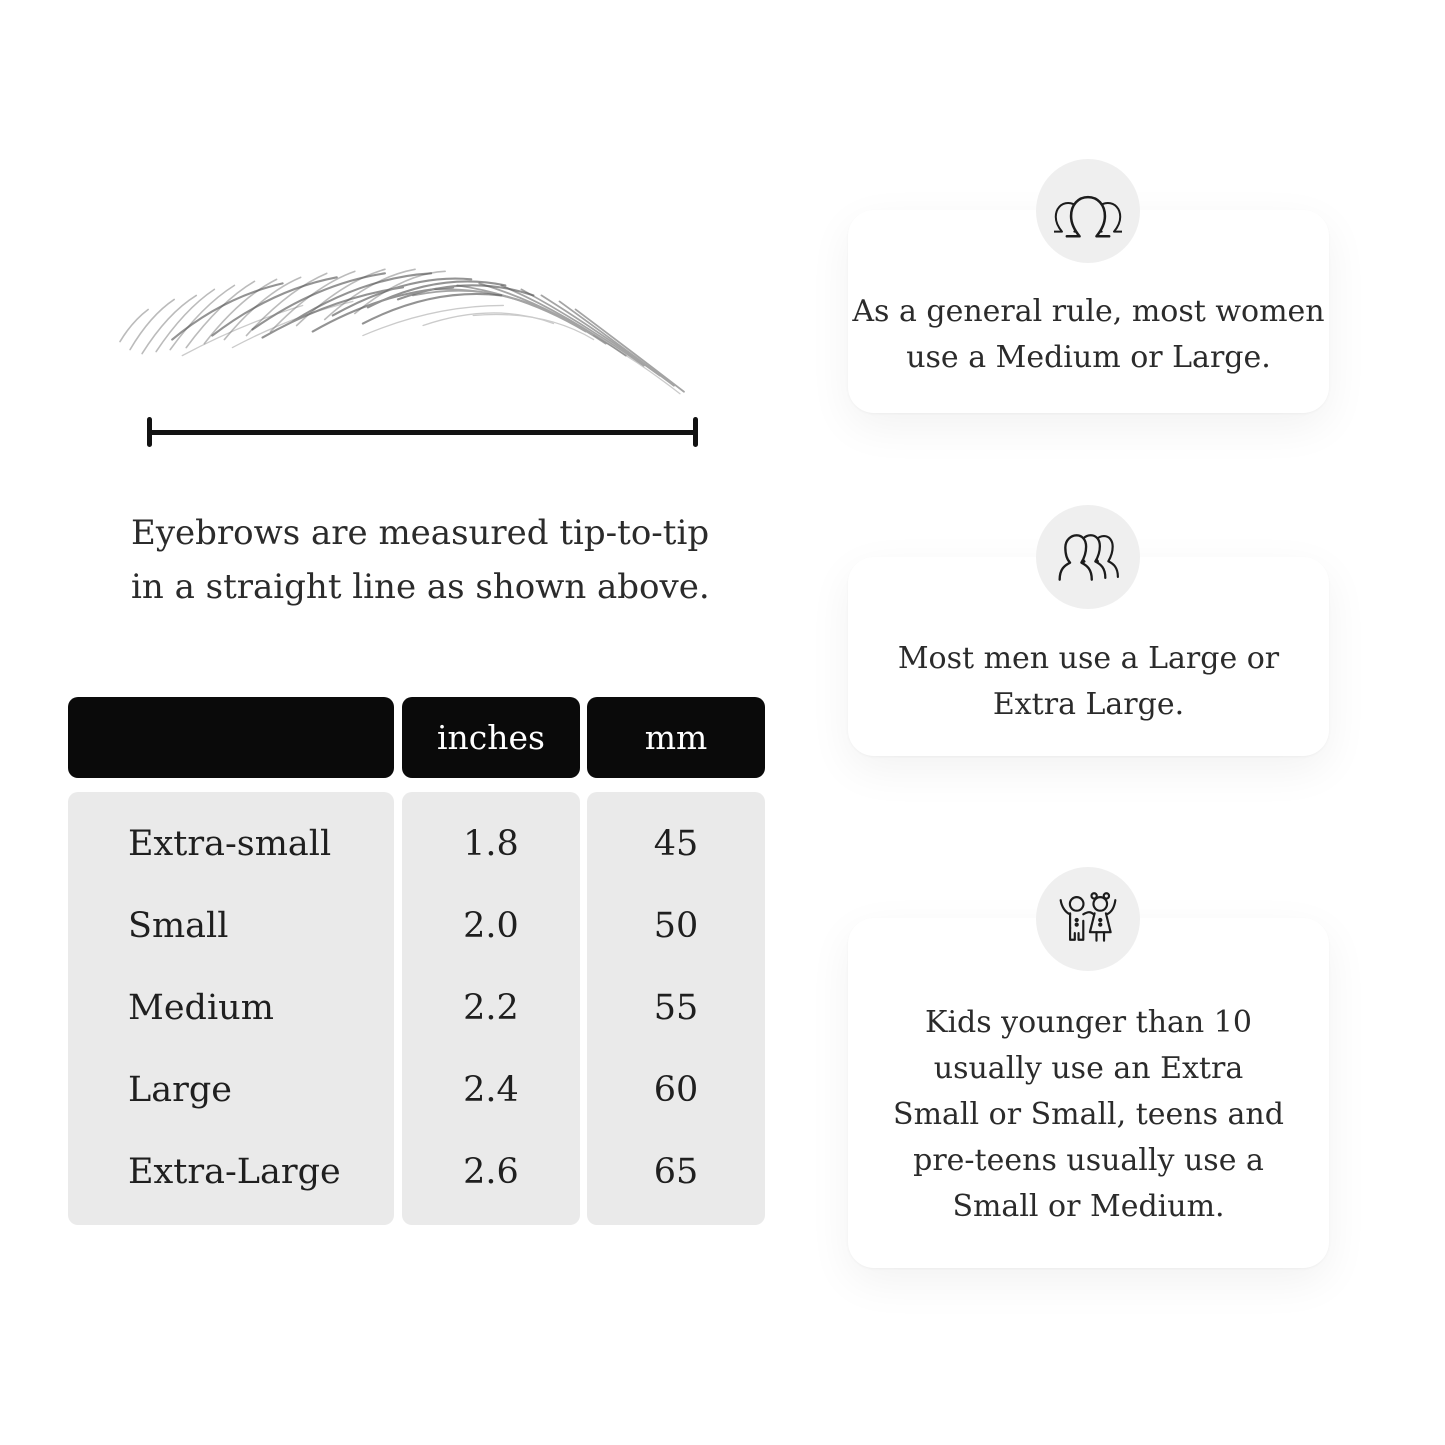  Describe the element at coordinates (676, 1090) in the screenshot. I see `size-mm: 60` at that location.